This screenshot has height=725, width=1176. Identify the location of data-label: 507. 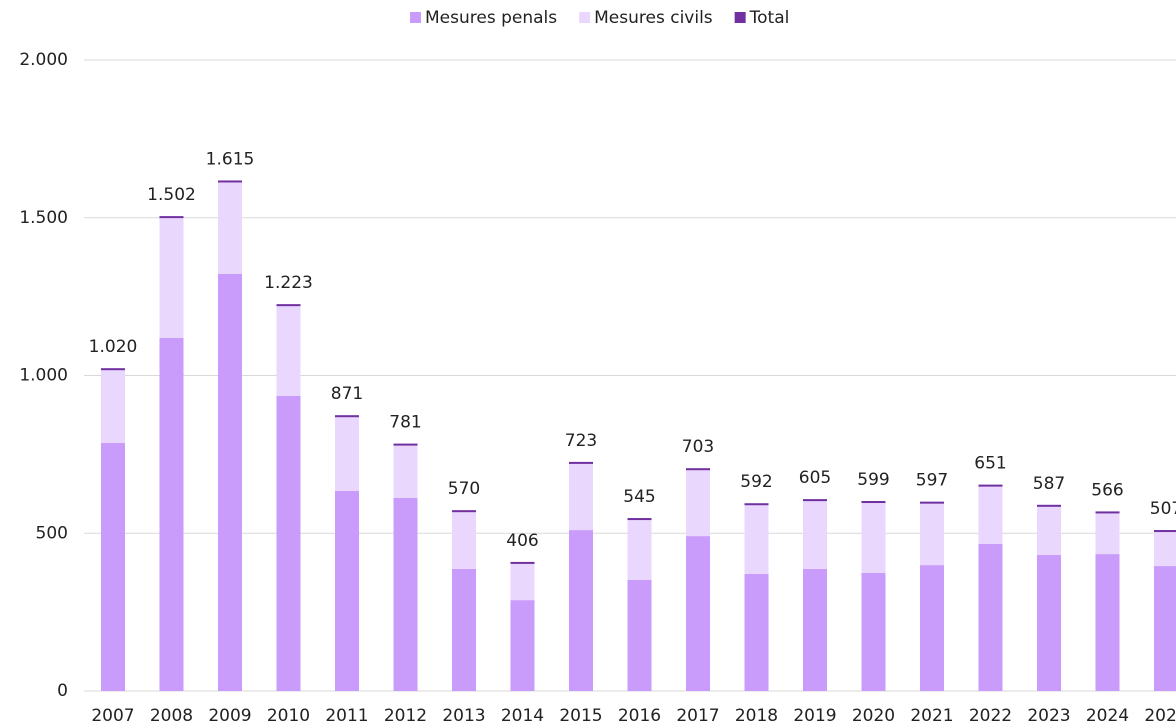
(1163, 509).